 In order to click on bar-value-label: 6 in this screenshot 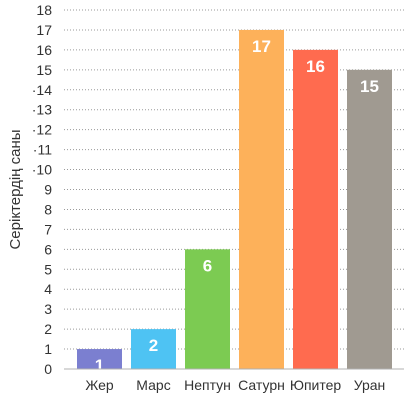, I will do `click(207, 265)`.